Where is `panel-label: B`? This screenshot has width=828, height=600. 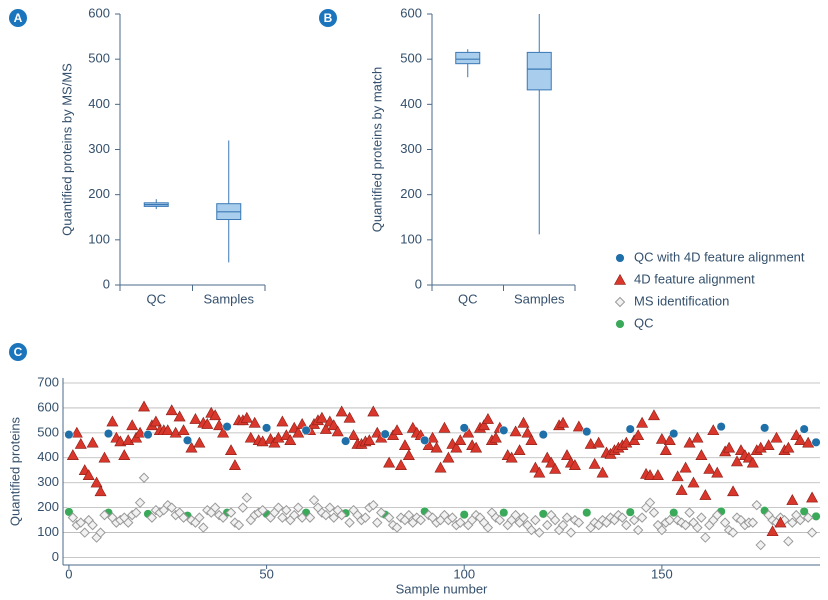
panel-label: B is located at coordinates (328, 18).